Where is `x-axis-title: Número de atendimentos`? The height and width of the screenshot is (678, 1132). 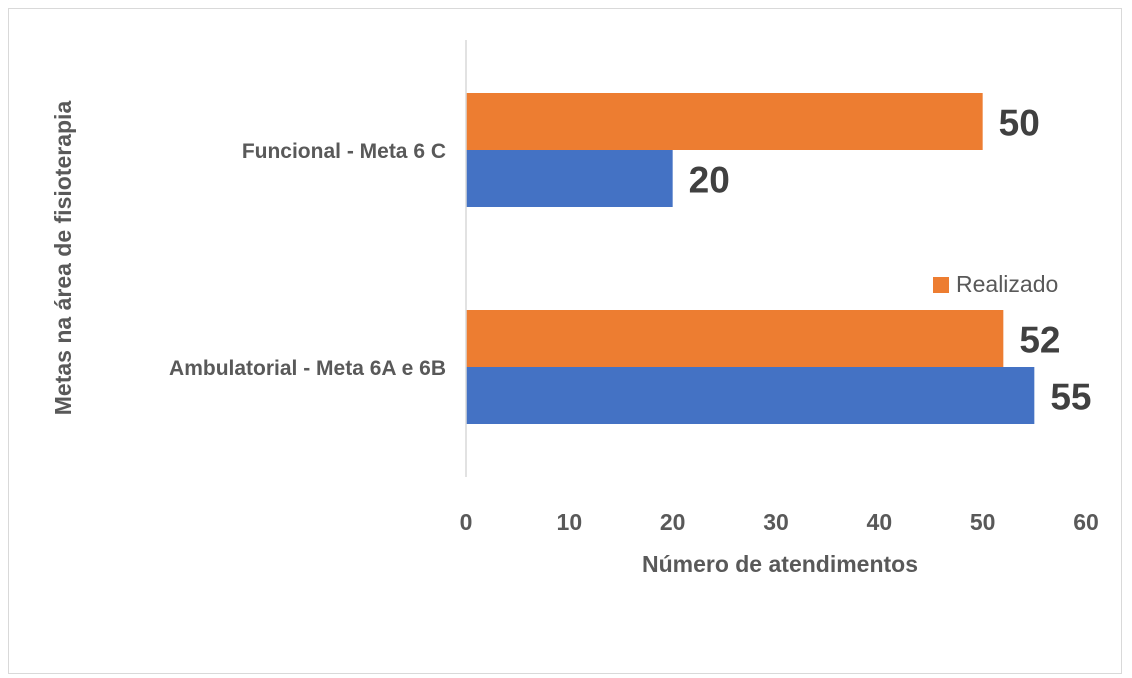
x-axis-title: Número de atendimentos is located at coordinates (780, 564).